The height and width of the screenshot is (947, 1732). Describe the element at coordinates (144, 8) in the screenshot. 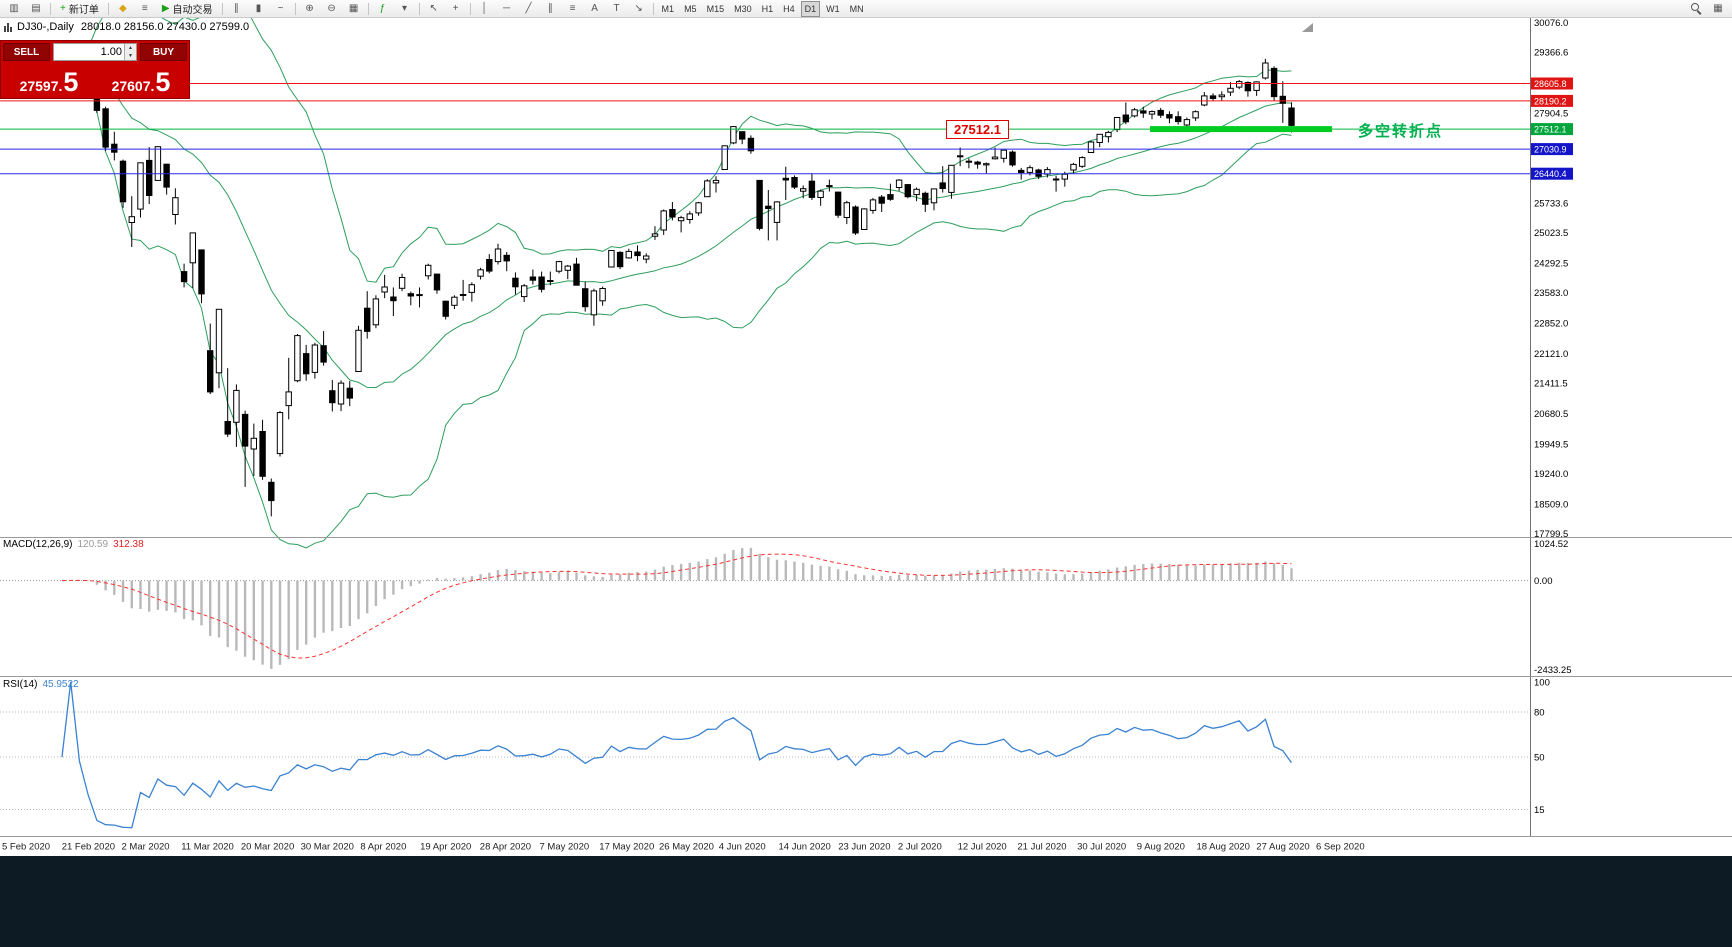

I see `market-depth-icon: ≡` at that location.